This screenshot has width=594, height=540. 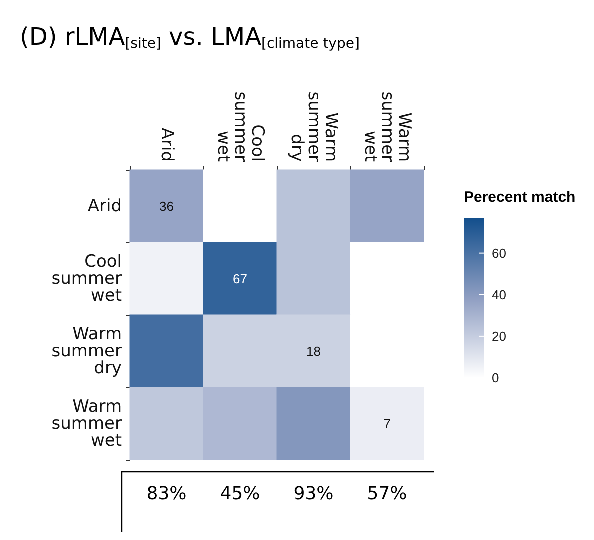 What do you see at coordinates (313, 351) in the screenshot?
I see `data-label: 18` at bounding box center [313, 351].